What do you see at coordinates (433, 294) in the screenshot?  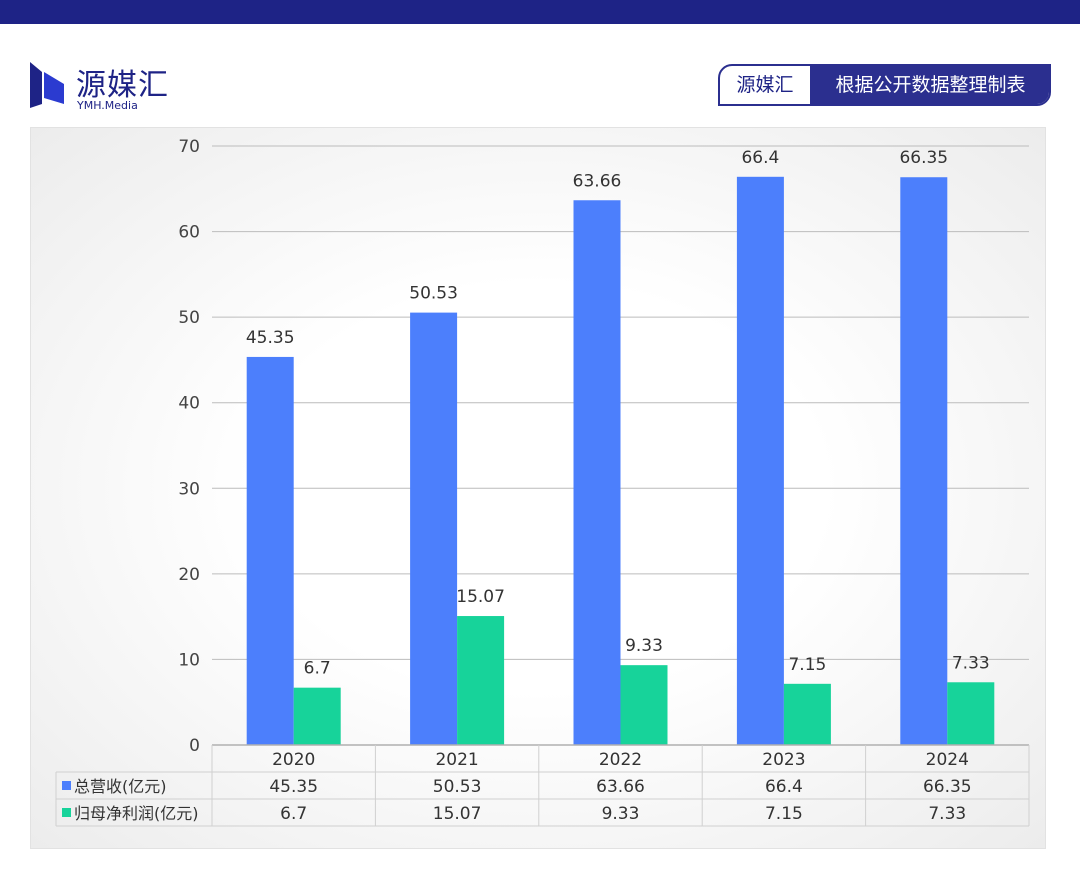 I see `data-label: 50.53` at bounding box center [433, 294].